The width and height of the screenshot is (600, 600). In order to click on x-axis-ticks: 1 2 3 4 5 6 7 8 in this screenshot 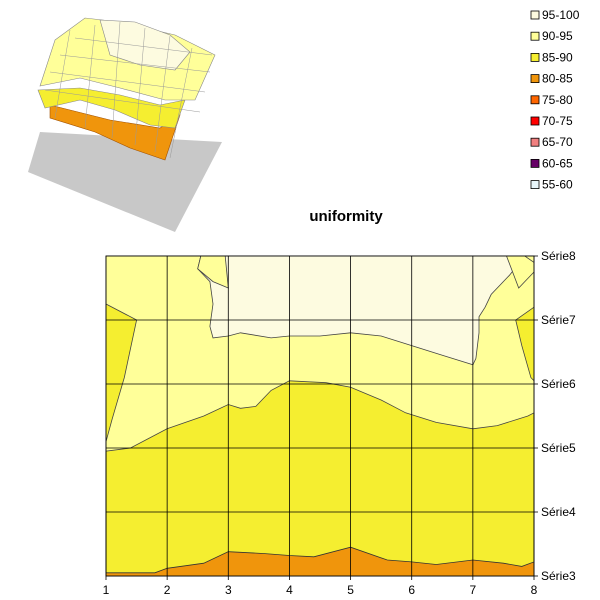, I will do `click(320, 586)`.